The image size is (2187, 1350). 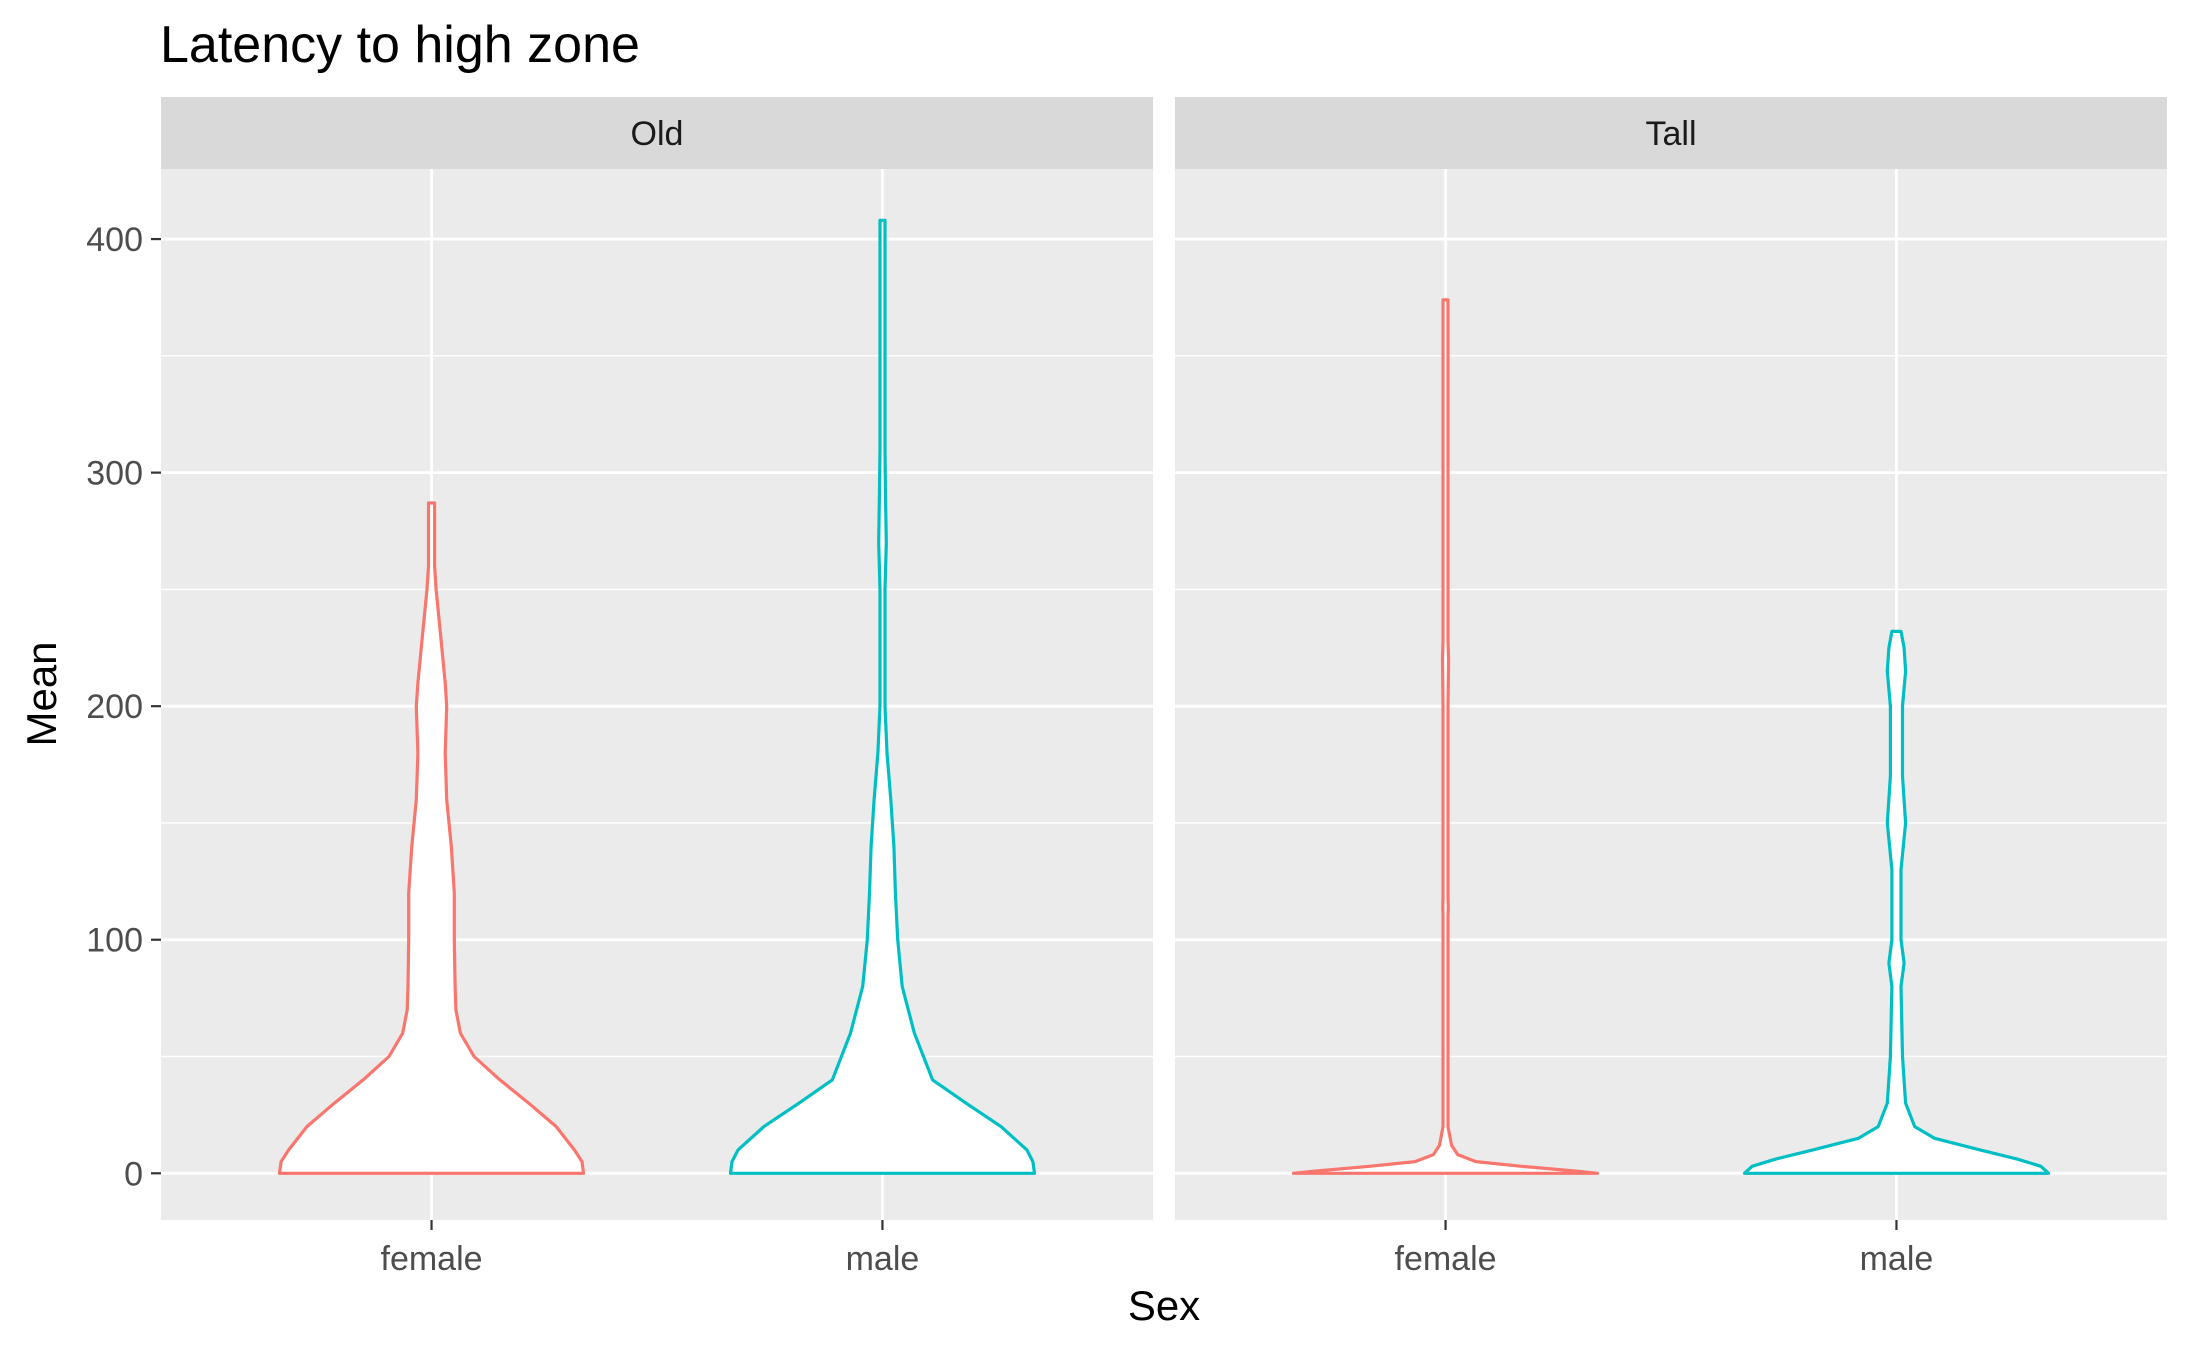 I want to click on facet-label: Tall, so click(x=1670, y=134).